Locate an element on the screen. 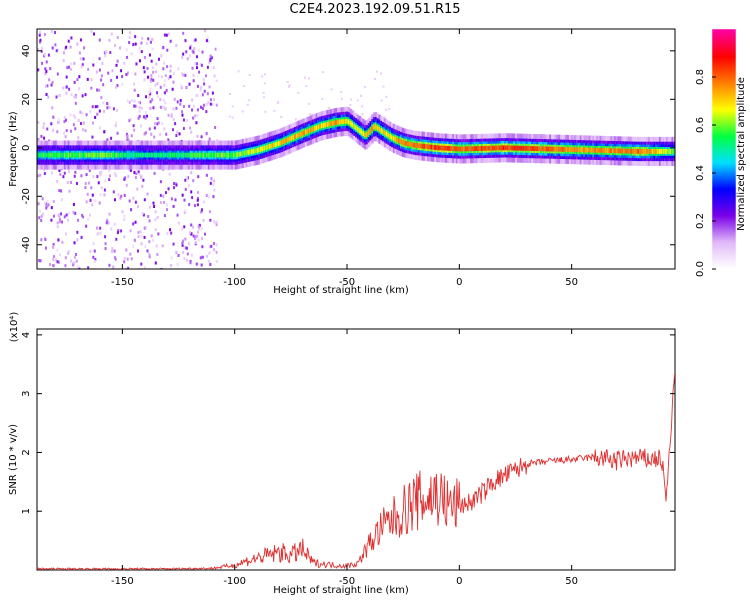 Image resolution: width=750 pixels, height=600 pixels. colorbar-tick-label: 0.8 is located at coordinates (700, 77).